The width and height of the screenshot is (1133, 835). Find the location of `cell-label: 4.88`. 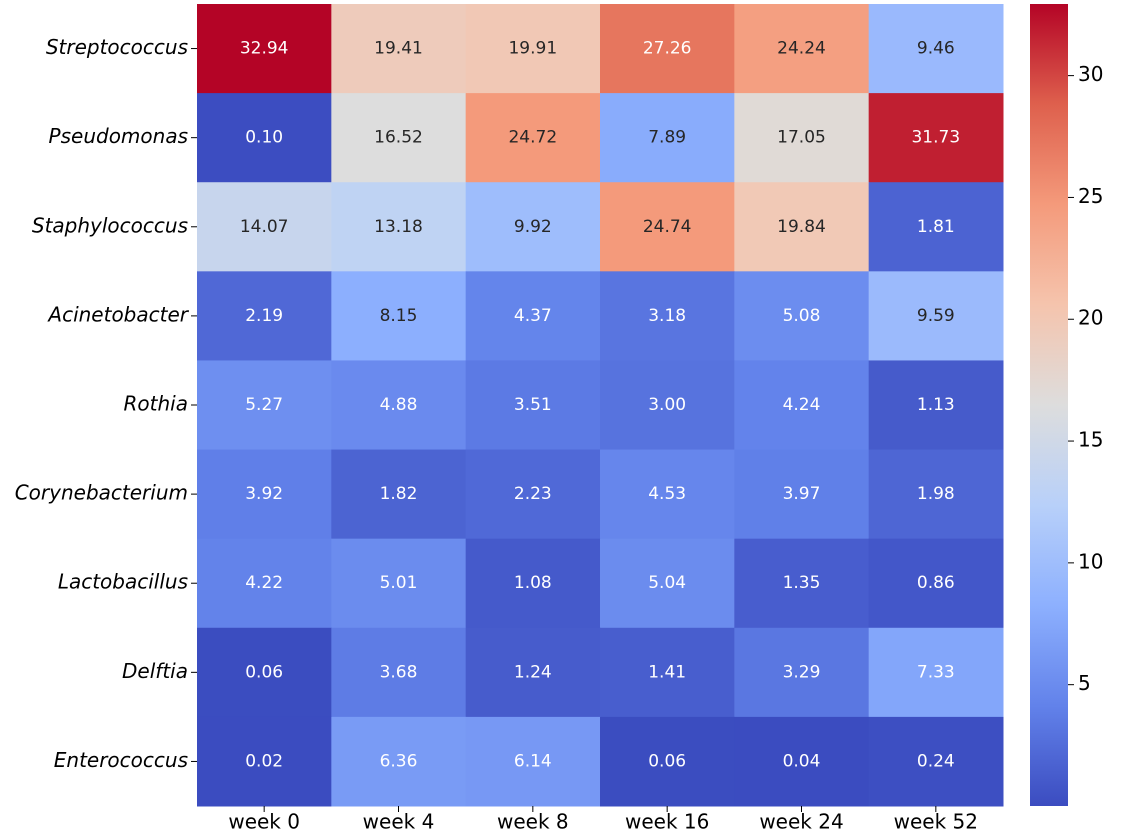

cell-label: 4.88 is located at coordinates (399, 405).